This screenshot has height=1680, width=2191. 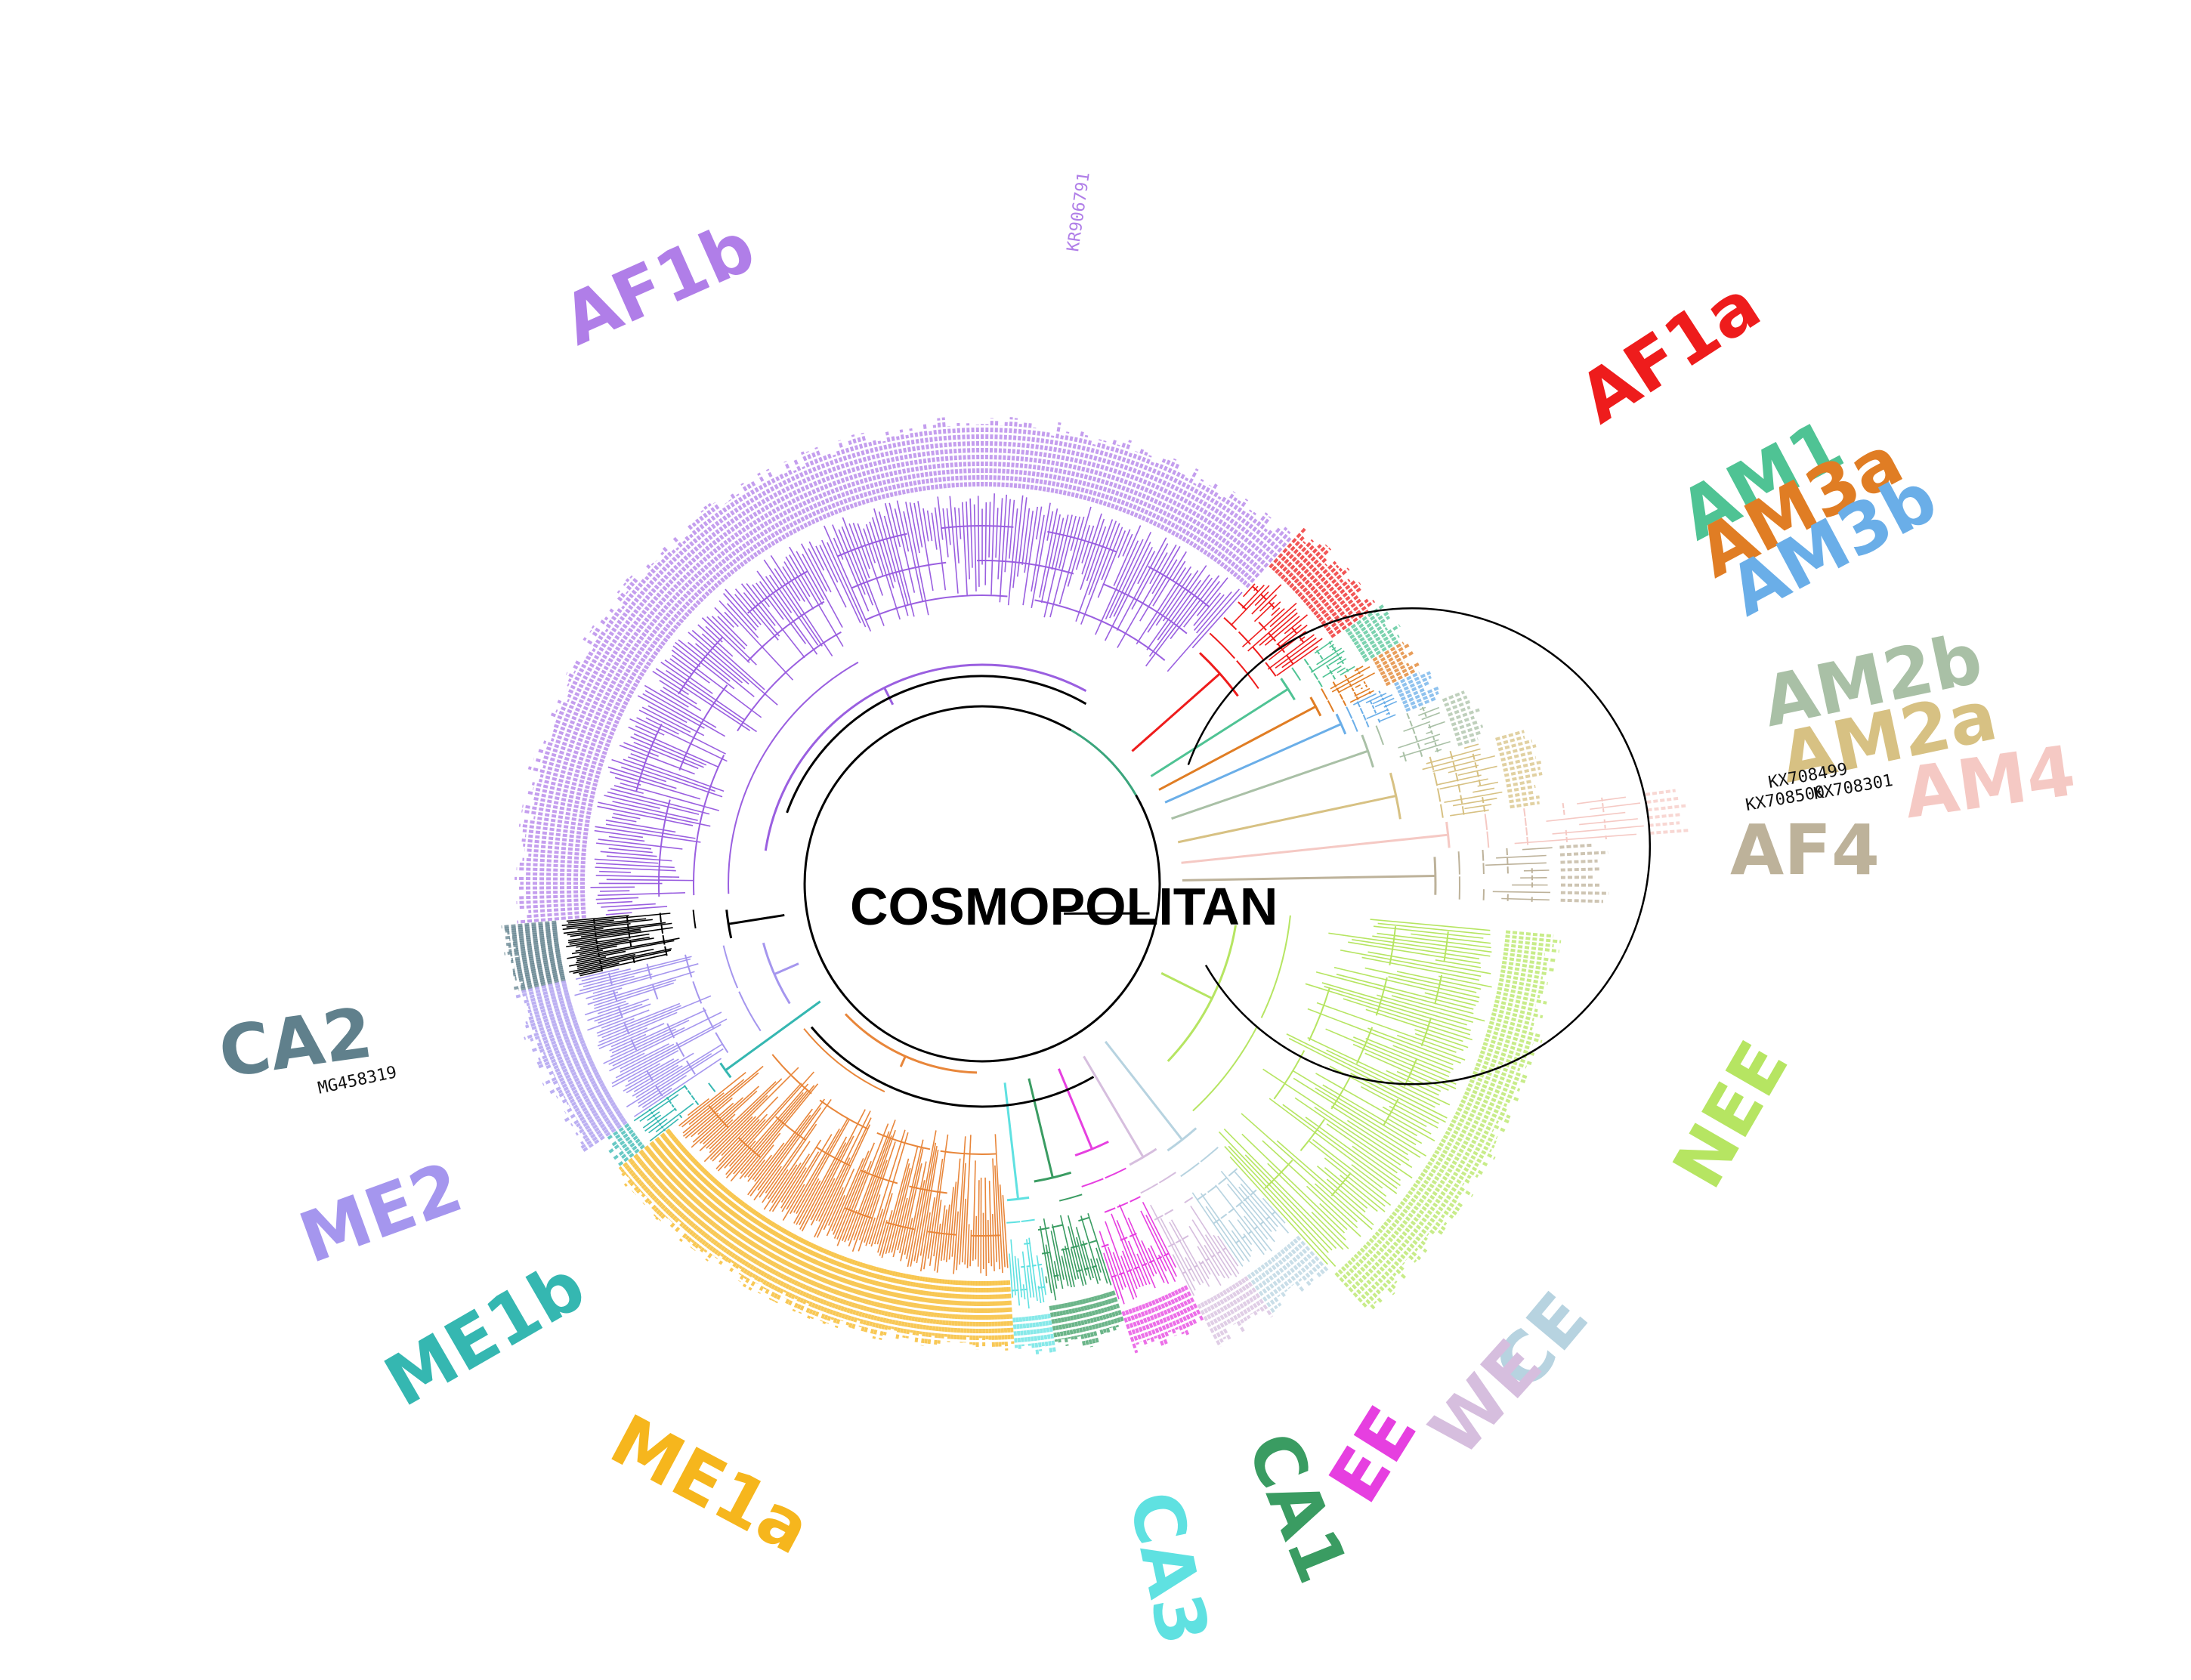 I want to click on clade-ca3, so click(x=1024, y=1195).